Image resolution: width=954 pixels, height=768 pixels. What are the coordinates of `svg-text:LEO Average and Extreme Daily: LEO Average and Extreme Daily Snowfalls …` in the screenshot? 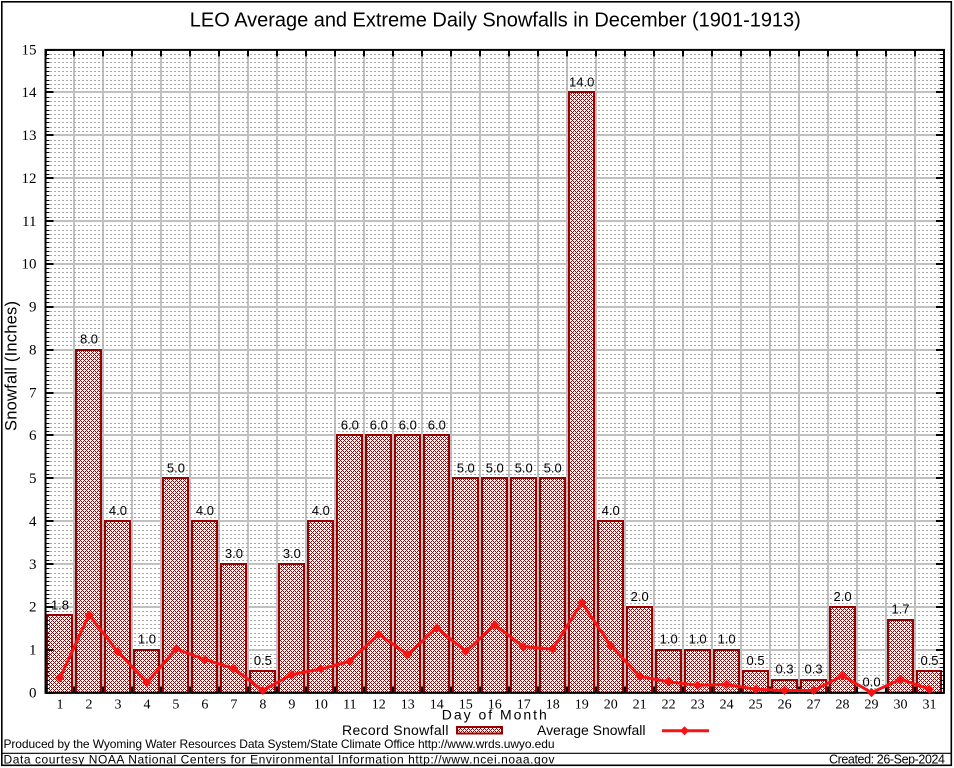 It's located at (495, 21).